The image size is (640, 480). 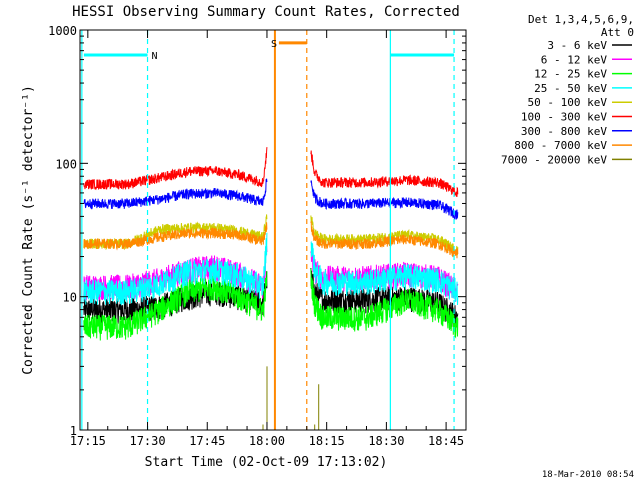 I want to click on legend-label-6: 100 - 300 keV, so click(x=564, y=117).